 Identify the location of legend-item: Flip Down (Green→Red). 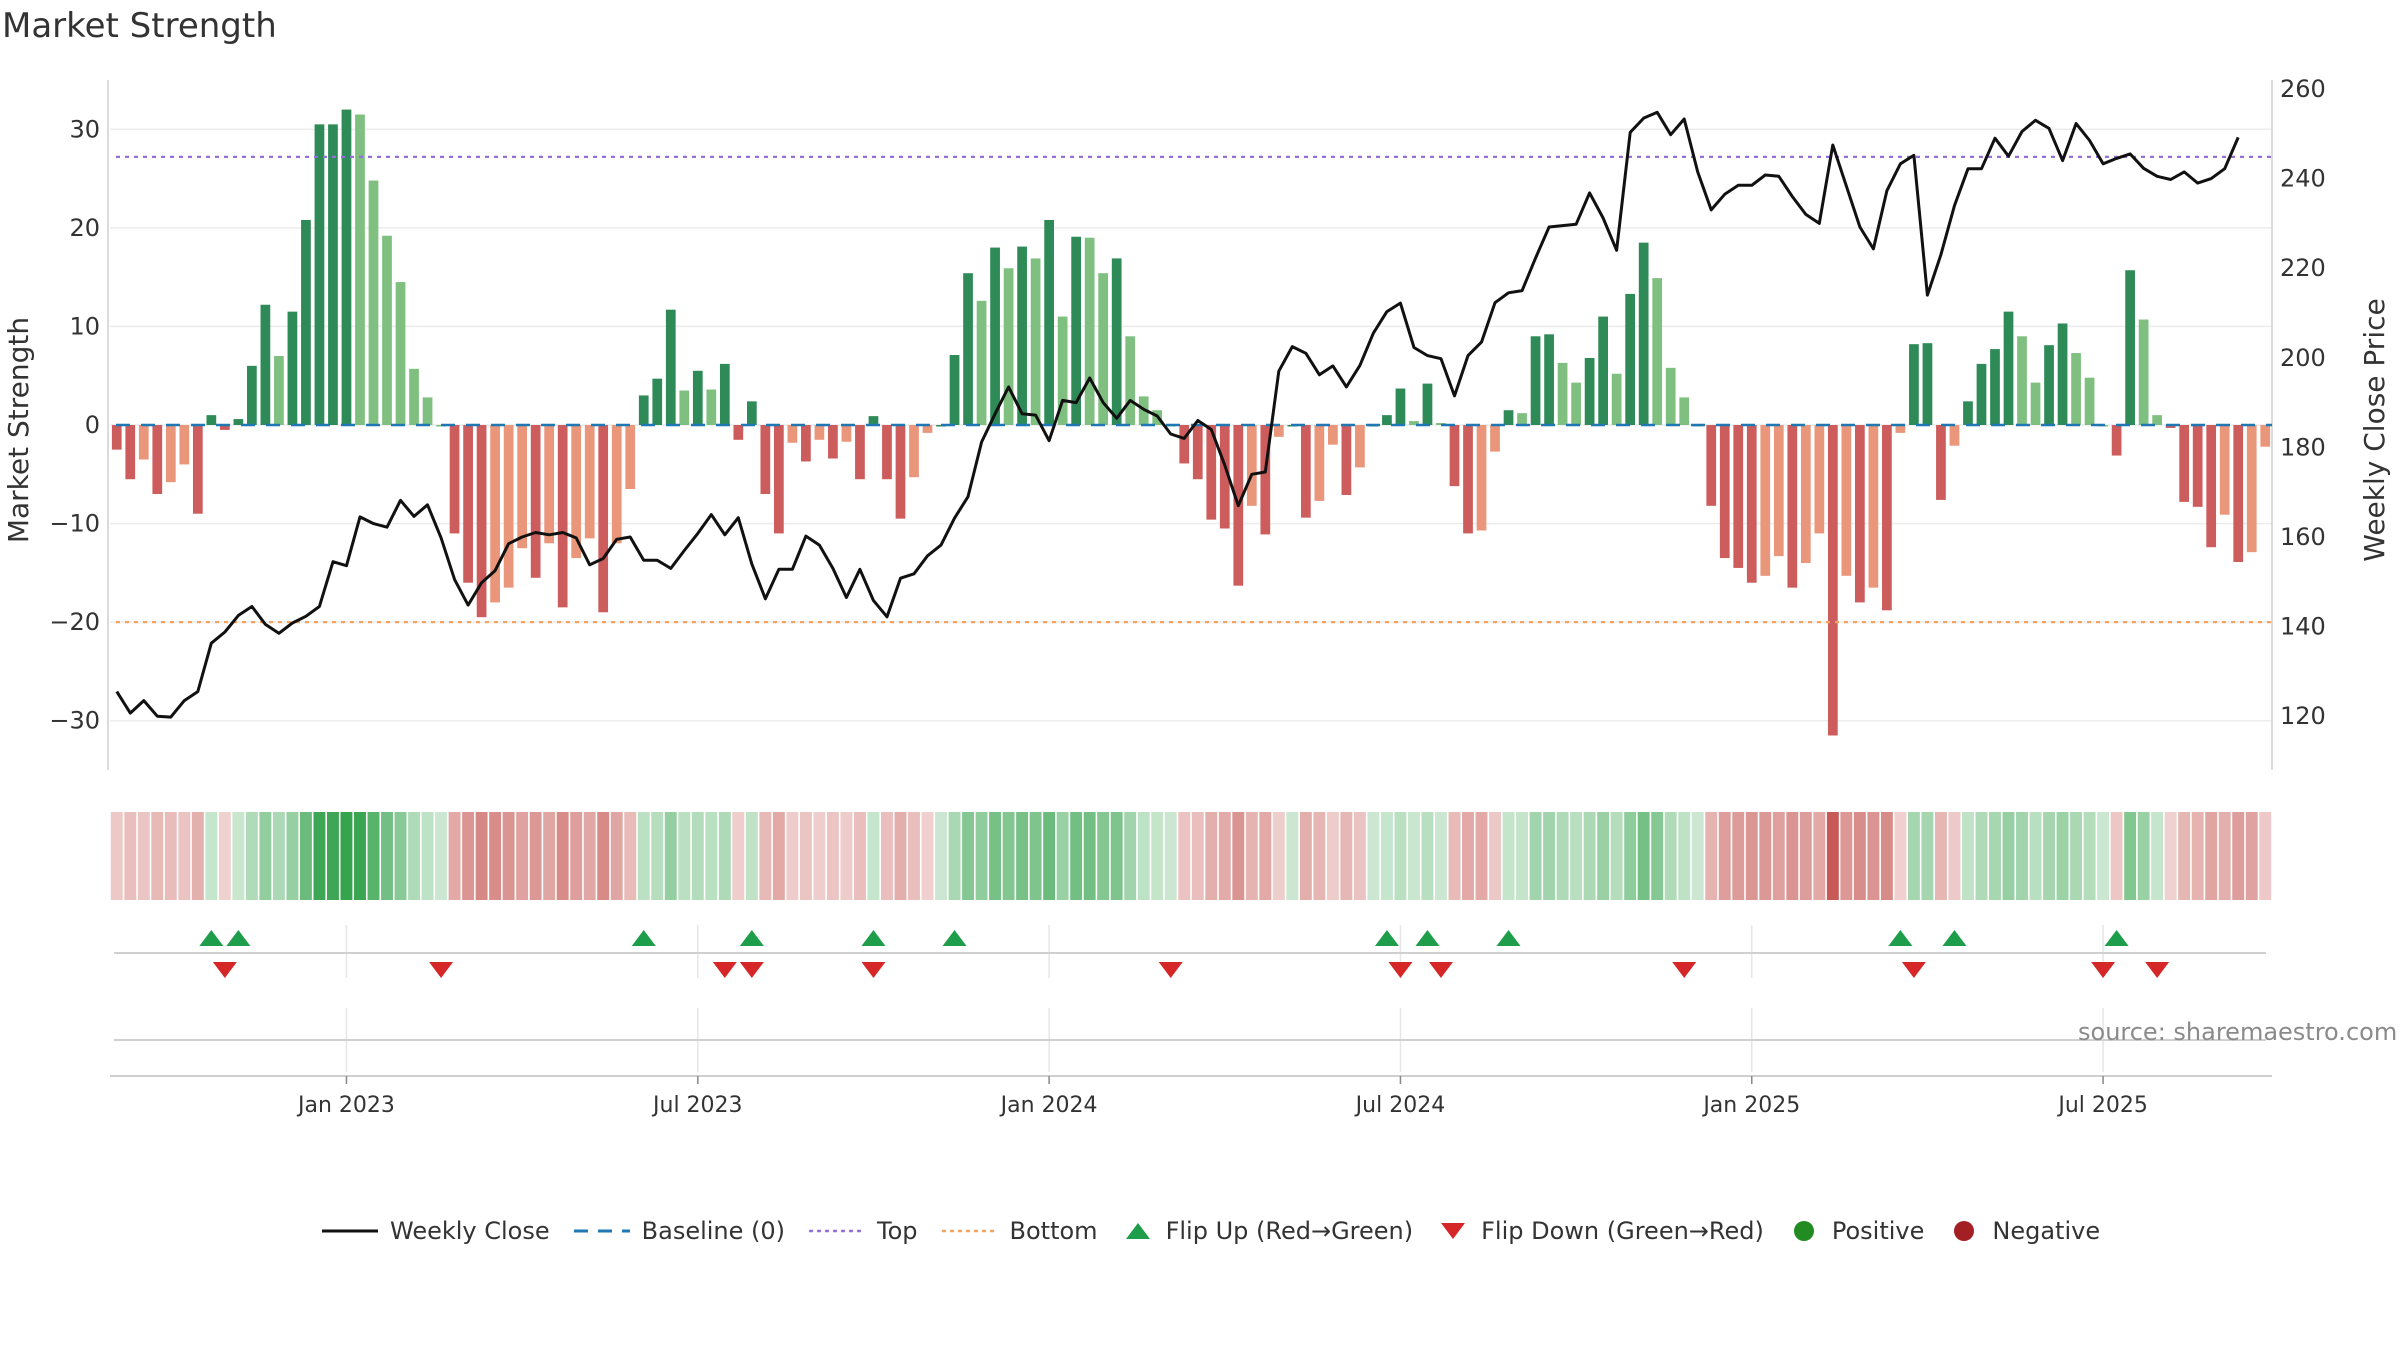
(1599, 1231).